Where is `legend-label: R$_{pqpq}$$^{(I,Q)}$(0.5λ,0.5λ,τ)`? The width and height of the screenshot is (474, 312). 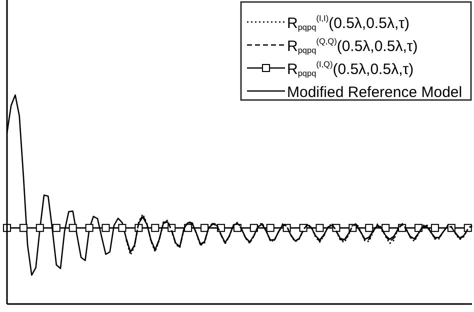
legend-label: R$_{pqpq}$$^{(I,Q)}$(0.5λ,0.5λ,τ) is located at coordinates (350, 69).